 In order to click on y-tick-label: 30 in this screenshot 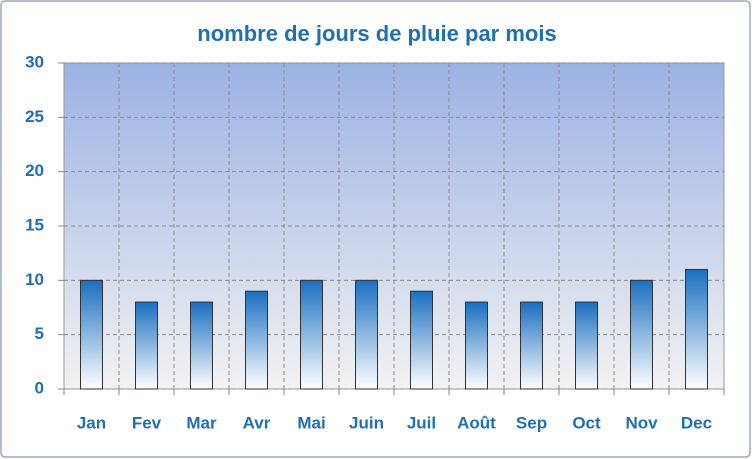, I will do `click(34, 61)`.